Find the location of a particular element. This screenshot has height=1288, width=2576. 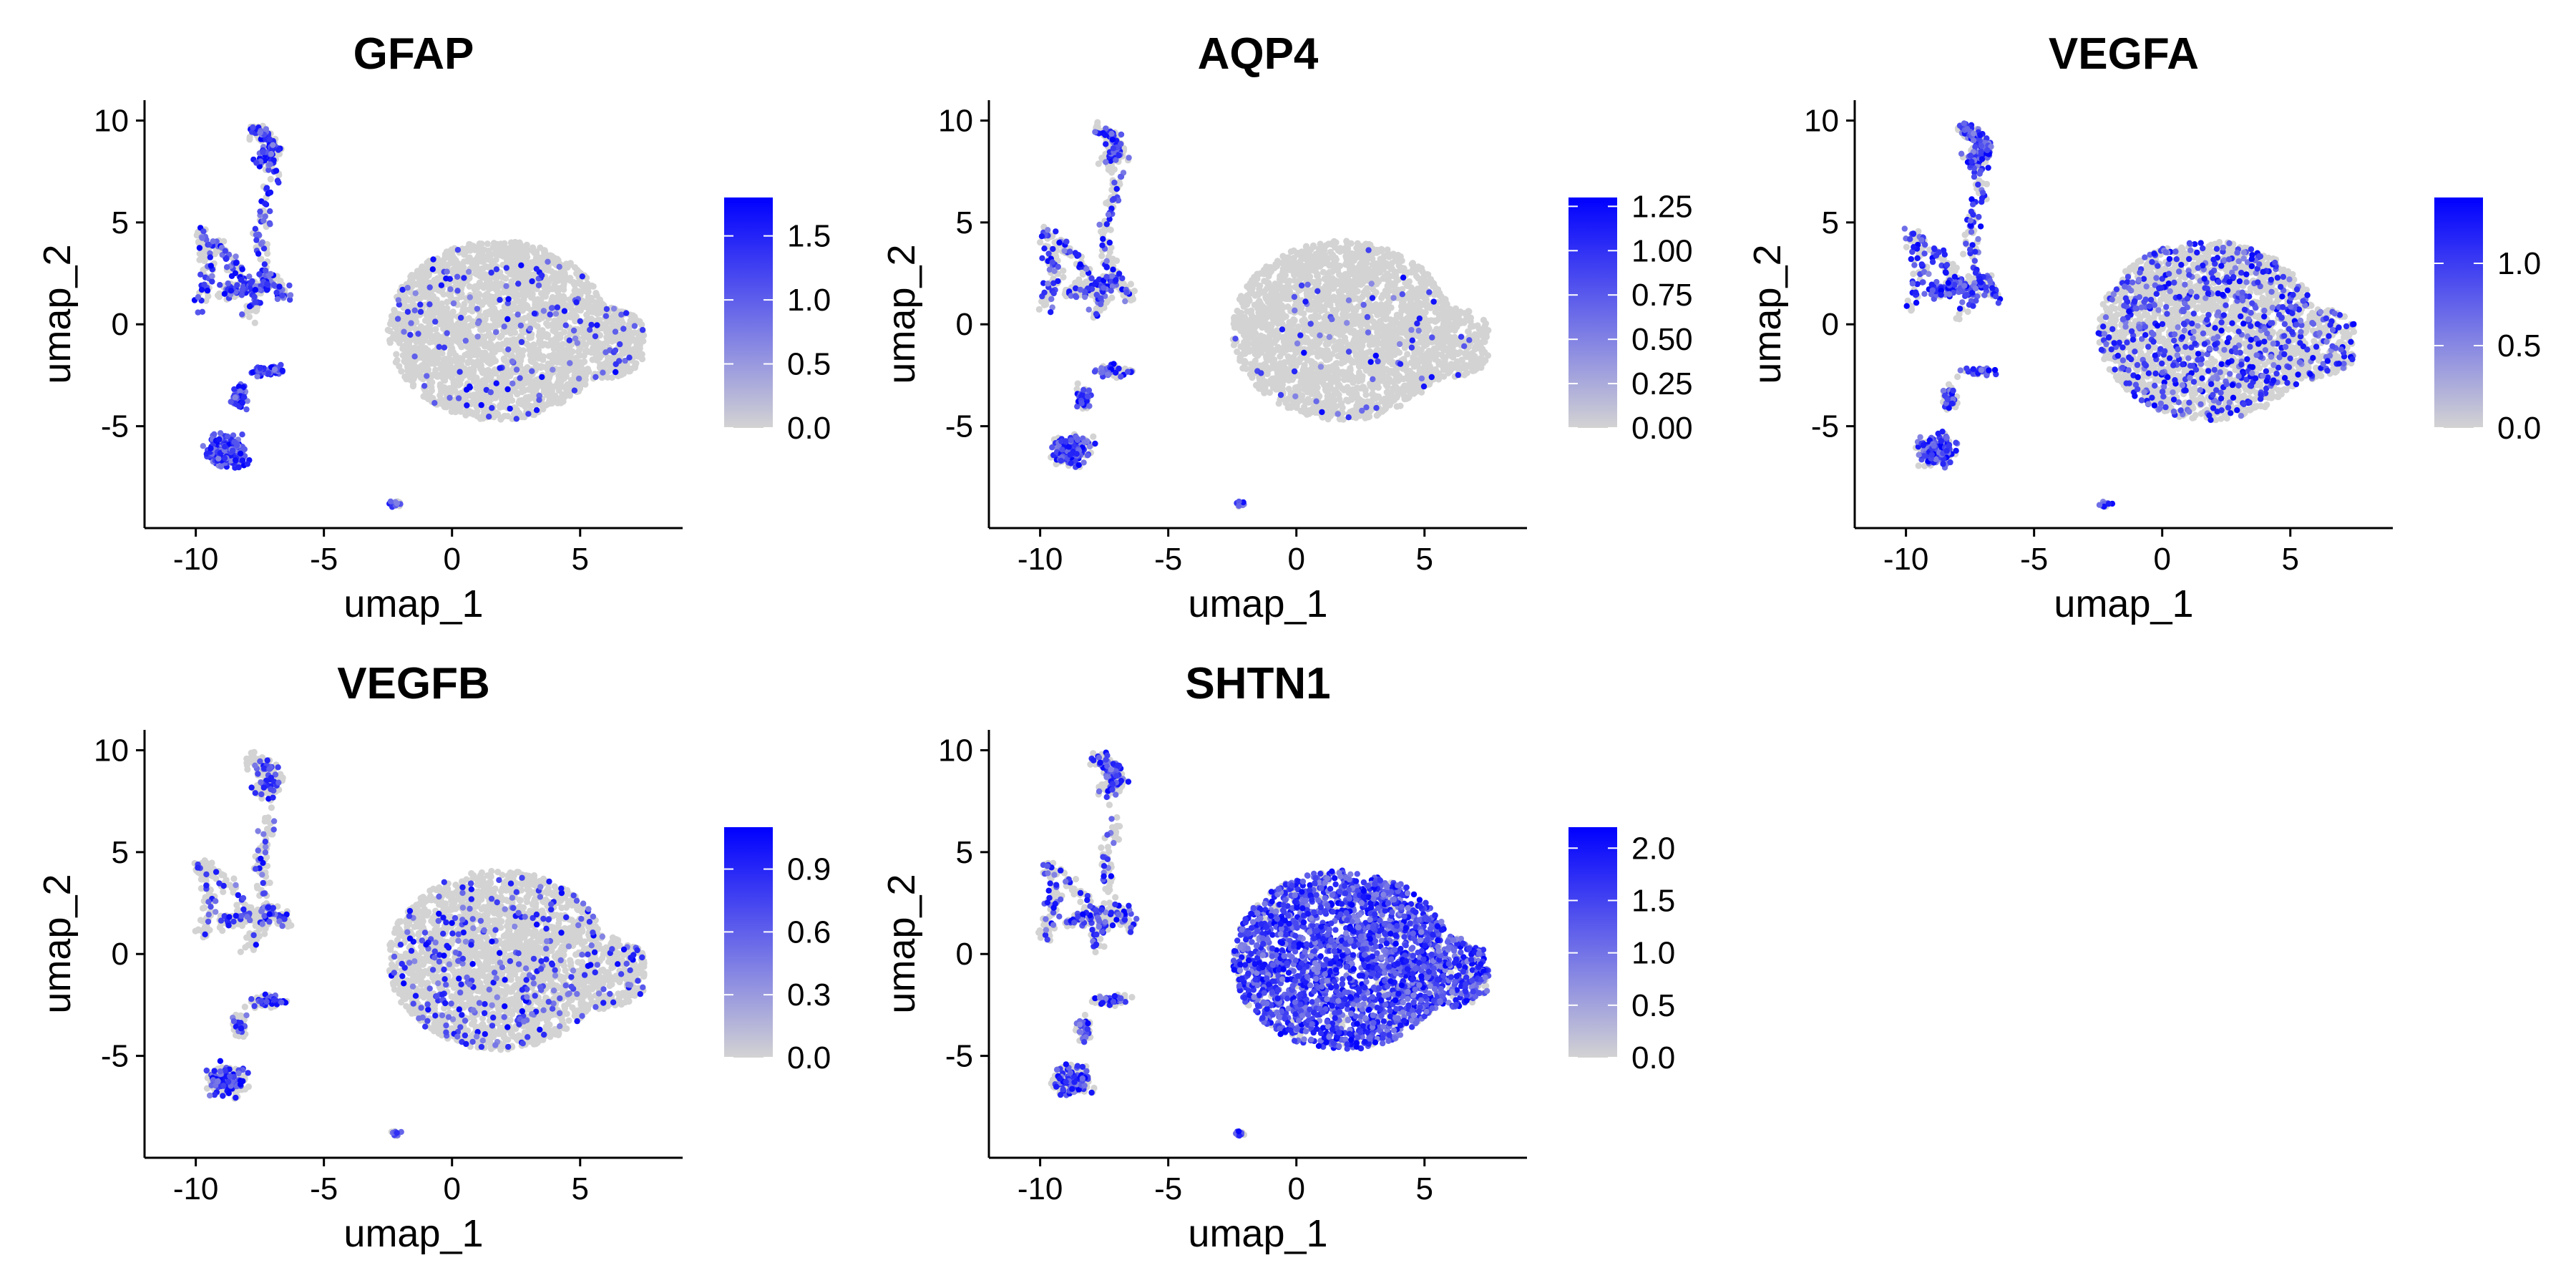

legend-tick-label: 0.0 is located at coordinates (809, 428).